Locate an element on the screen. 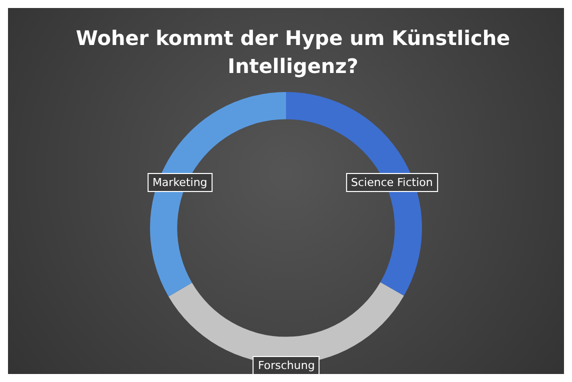 This screenshot has width=572, height=382. slice-label: Forschung is located at coordinates (286, 366).